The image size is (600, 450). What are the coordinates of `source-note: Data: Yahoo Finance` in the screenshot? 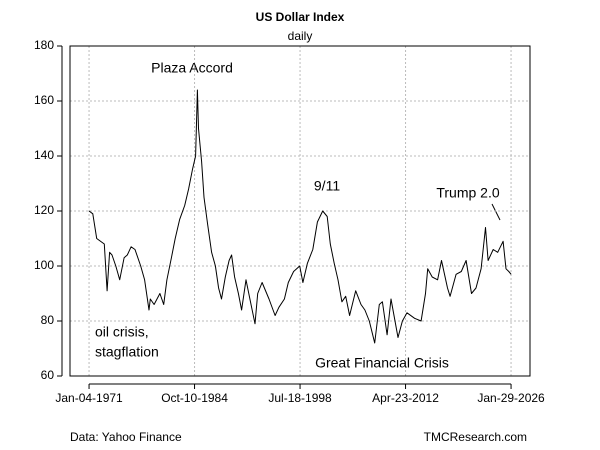 It's located at (126, 437).